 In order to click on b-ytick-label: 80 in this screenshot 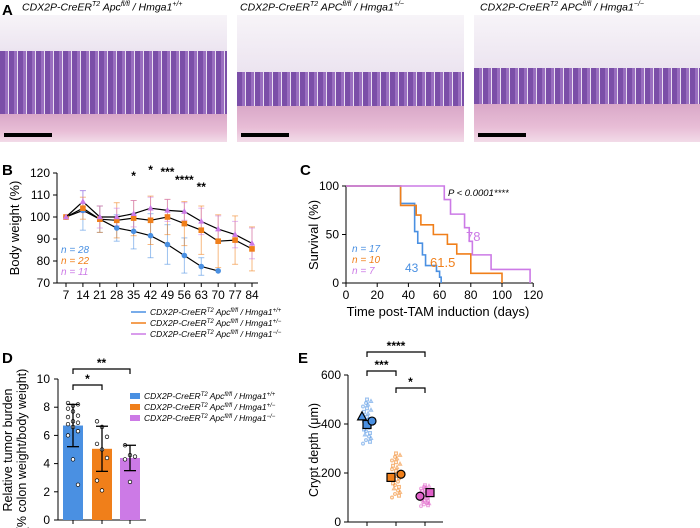, I will do `click(44, 261)`.